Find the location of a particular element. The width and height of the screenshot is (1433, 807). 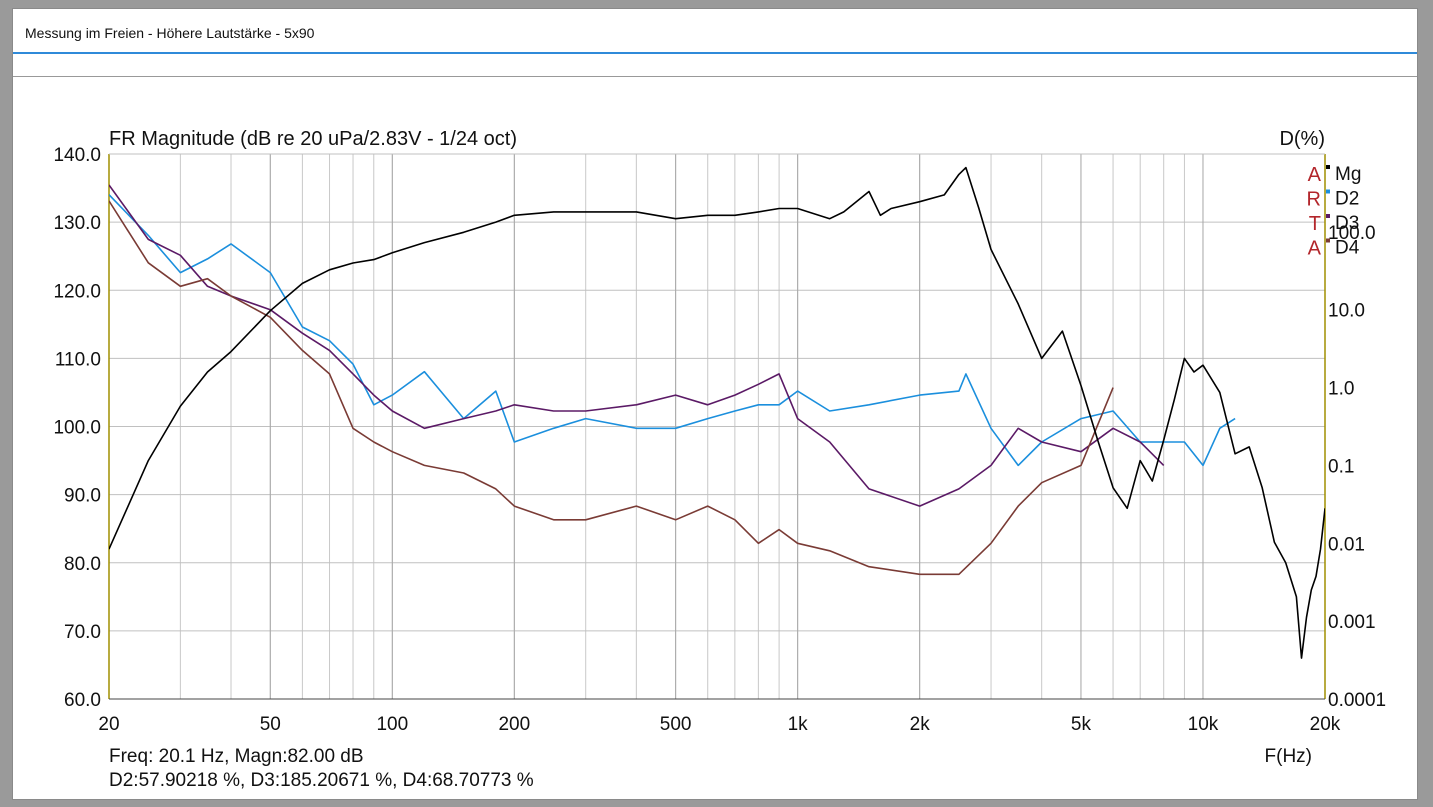

x-axis-label: F(Hz) is located at coordinates (1288, 756).